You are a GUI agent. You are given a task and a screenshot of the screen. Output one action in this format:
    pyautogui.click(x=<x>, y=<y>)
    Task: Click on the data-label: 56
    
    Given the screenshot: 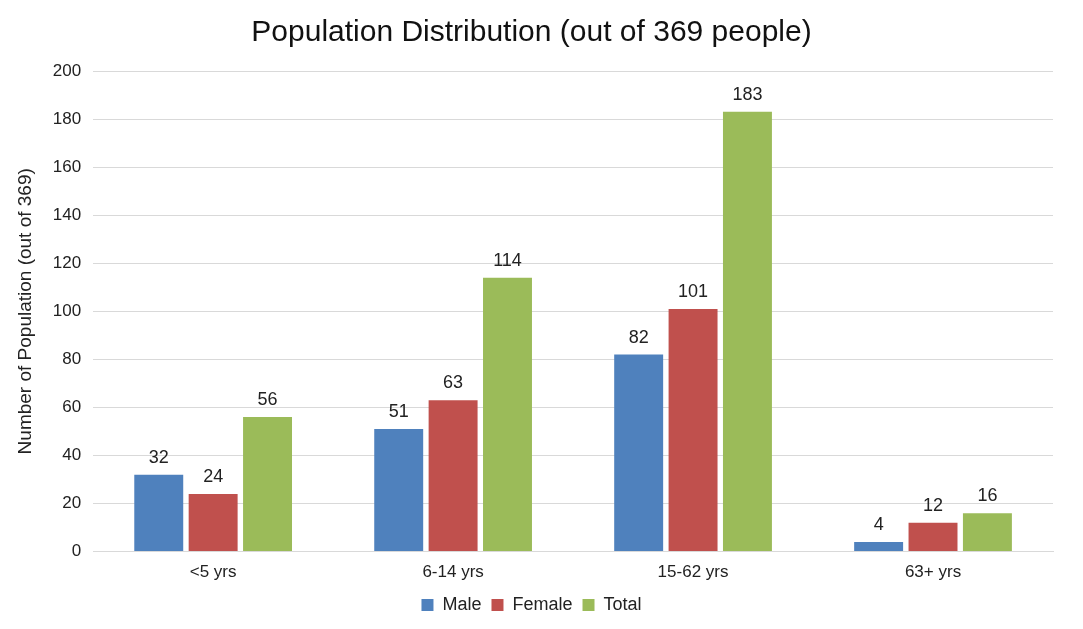 What is the action you would take?
    pyautogui.click(x=267, y=399)
    